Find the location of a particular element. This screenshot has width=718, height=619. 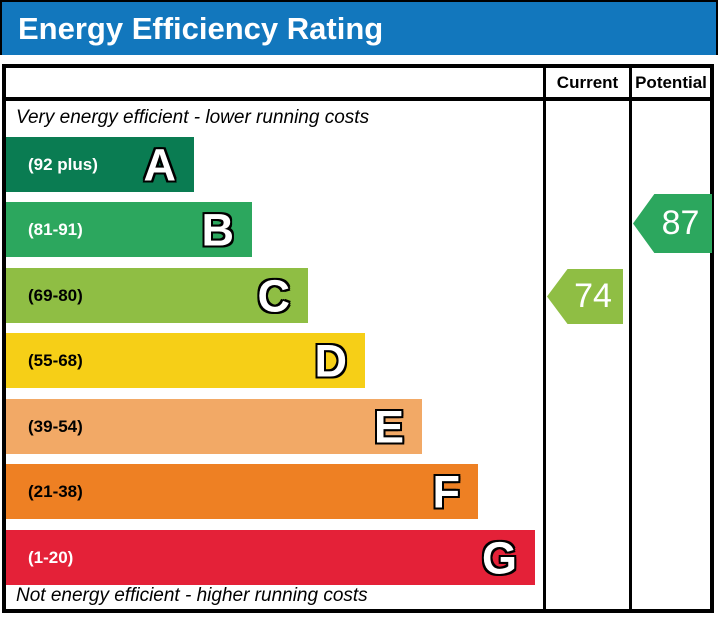

band-range-label: (55-68) is located at coordinates (55, 360).